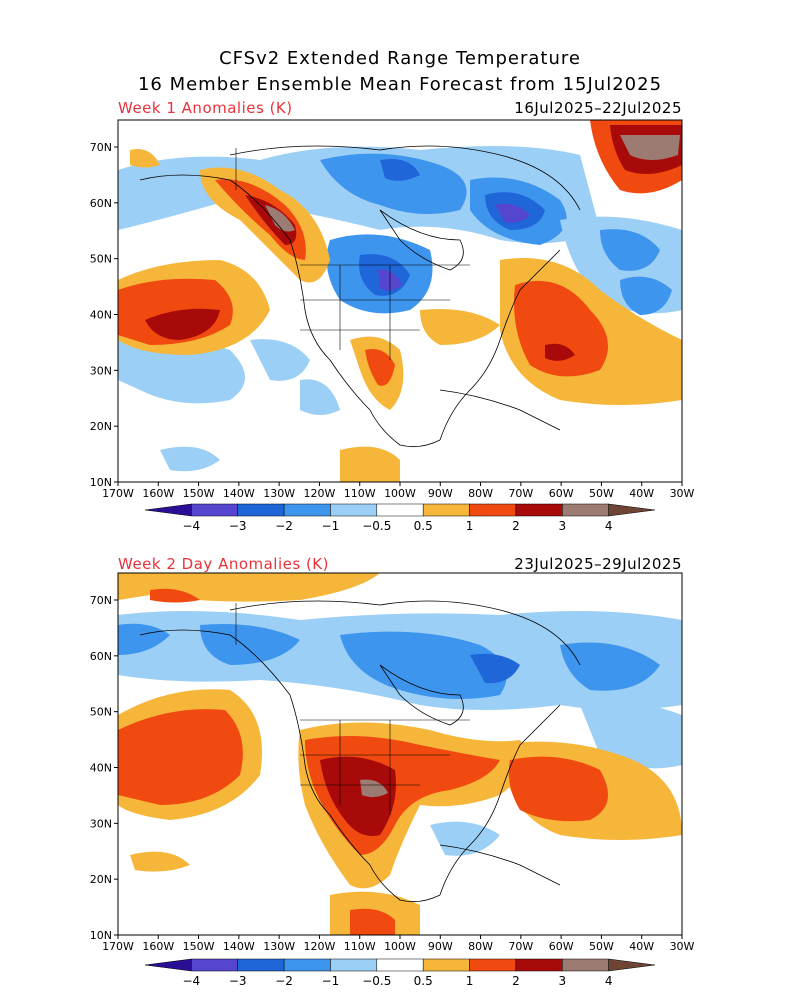 This screenshot has width=800, height=1000. I want to click on lon-tick-label: 50W, so click(601, 946).